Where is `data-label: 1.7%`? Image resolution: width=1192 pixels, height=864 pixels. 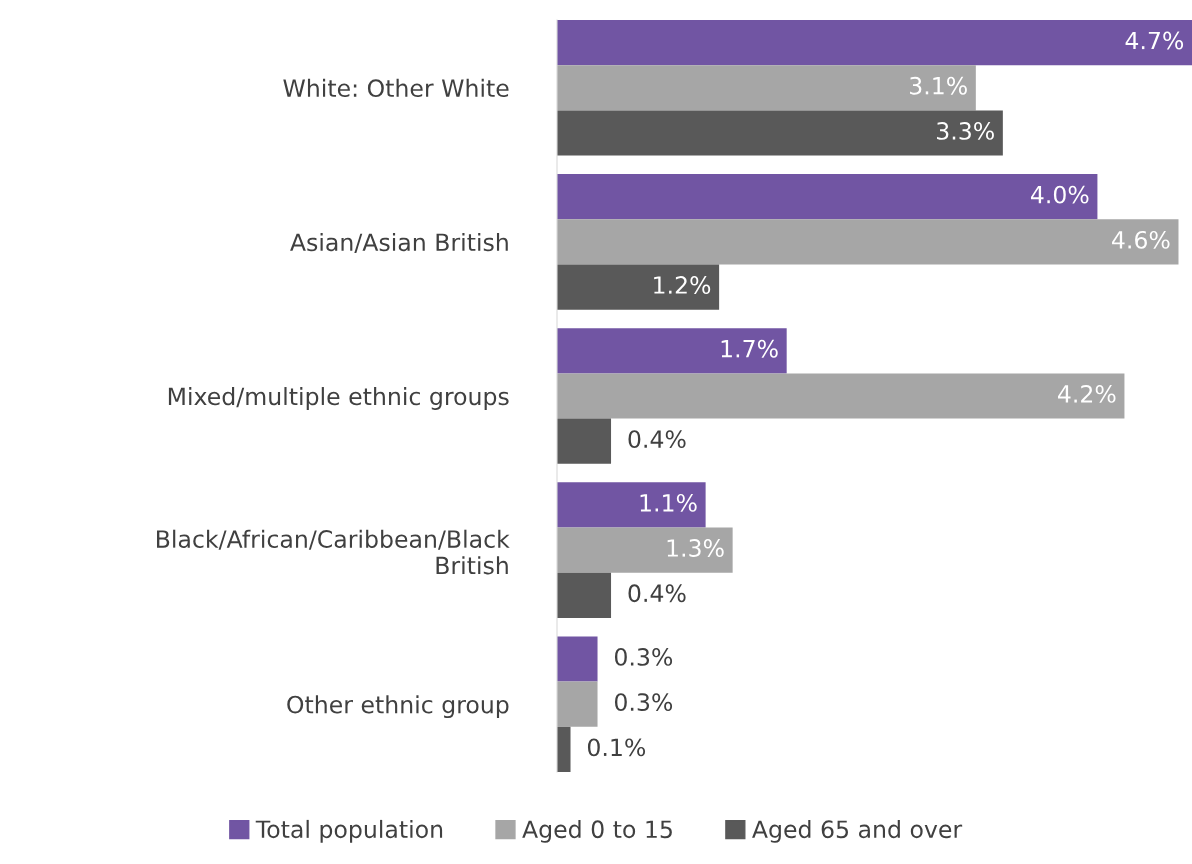
data-label: 1.7% is located at coordinates (749, 348).